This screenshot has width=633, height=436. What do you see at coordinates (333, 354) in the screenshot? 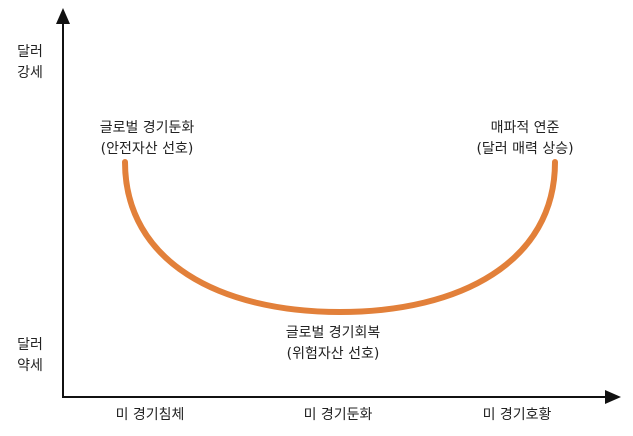
I see `annotation: (위험자산 선호)` at bounding box center [333, 354].